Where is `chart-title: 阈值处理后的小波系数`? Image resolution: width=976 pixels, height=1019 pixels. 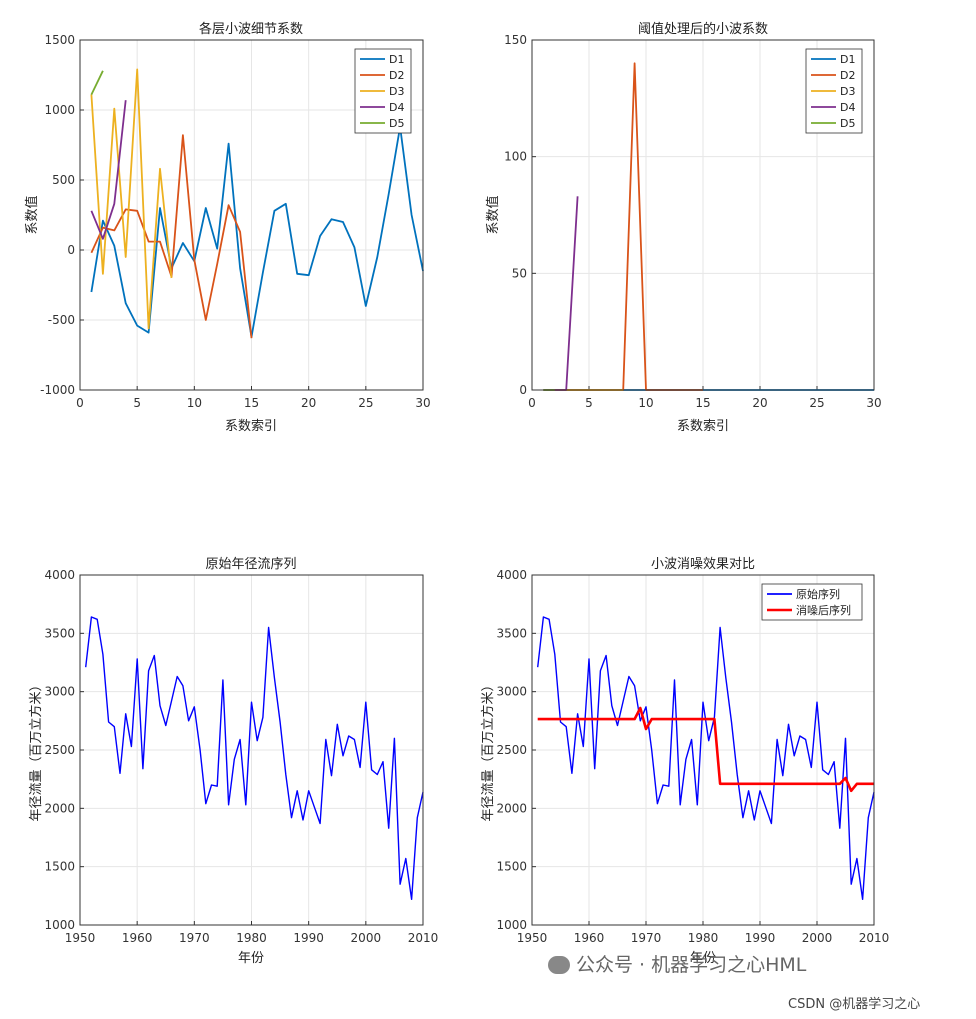 chart-title: 阈值处理后的小波系数 is located at coordinates (703, 29).